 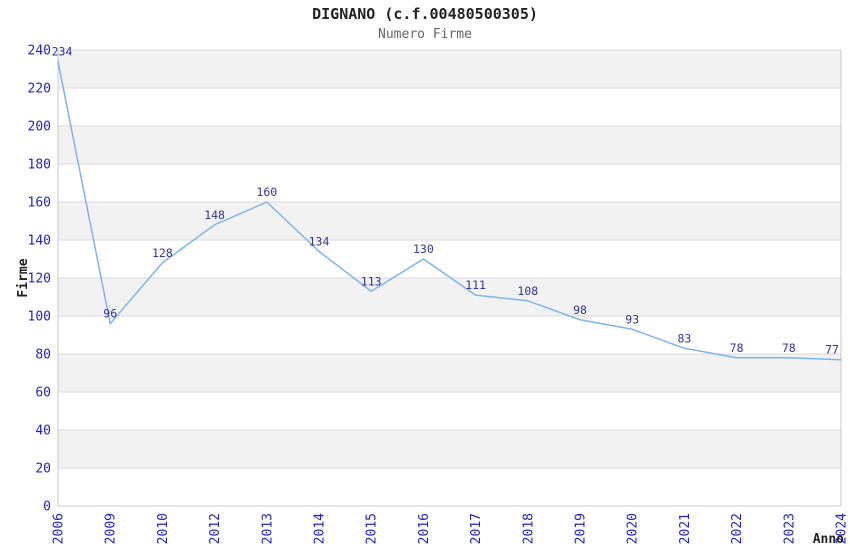 What do you see at coordinates (828, 539) in the screenshot?
I see `x-axis-title: Anno` at bounding box center [828, 539].